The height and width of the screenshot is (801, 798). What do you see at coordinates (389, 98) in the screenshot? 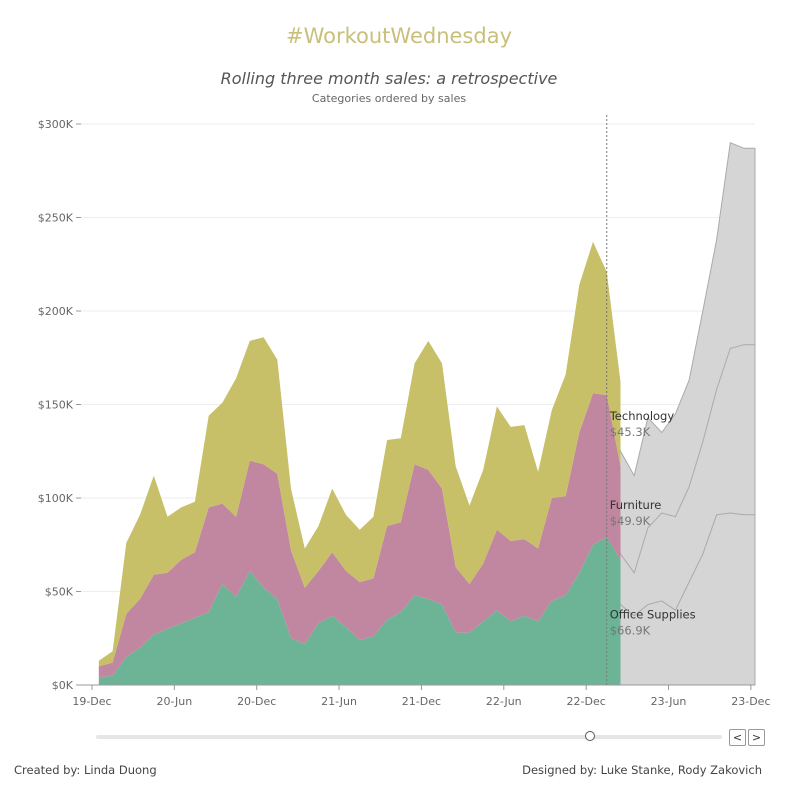
I see `chart-subtitle: Categories ordered by sales` at bounding box center [389, 98].